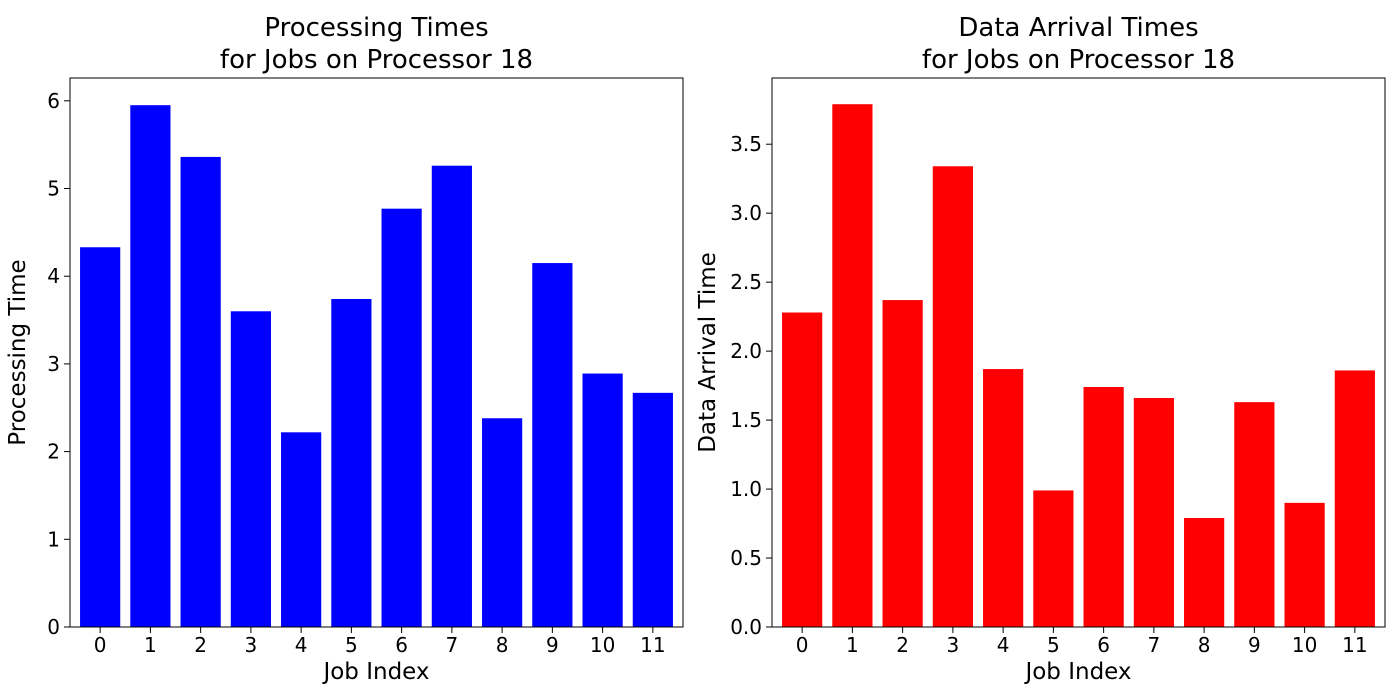 The height and width of the screenshot is (700, 1400). I want to click on y-tick-label: 0.0, so click(746, 627).